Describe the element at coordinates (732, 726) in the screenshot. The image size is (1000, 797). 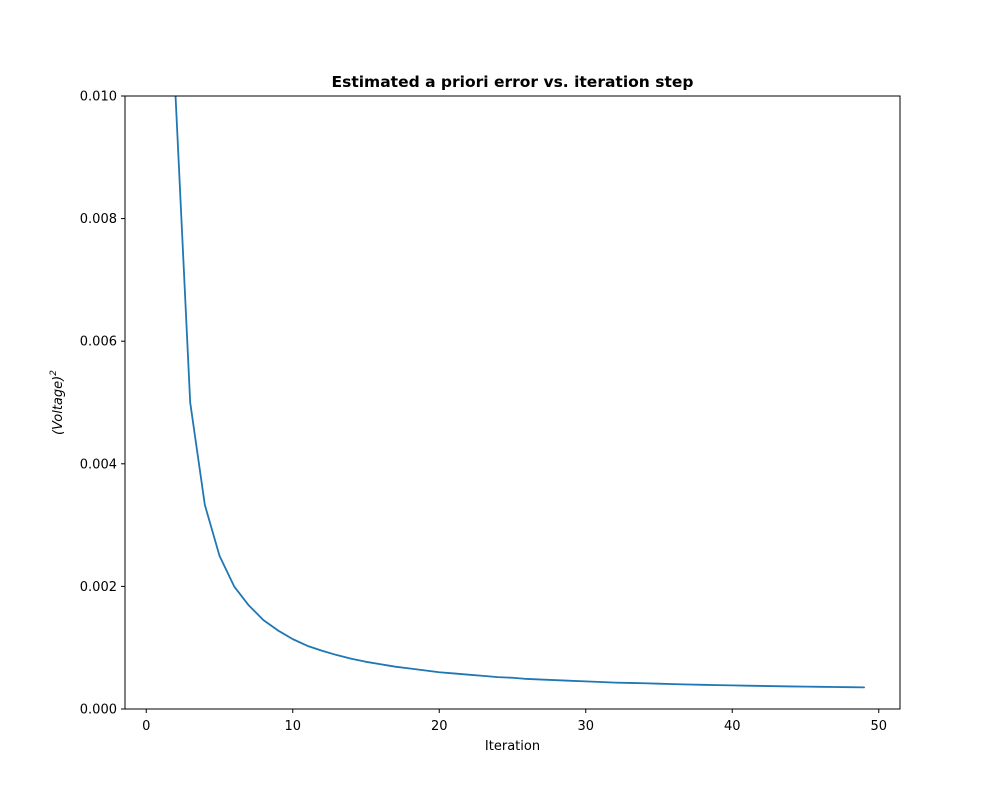
I see `x-tick-label: 40` at that location.